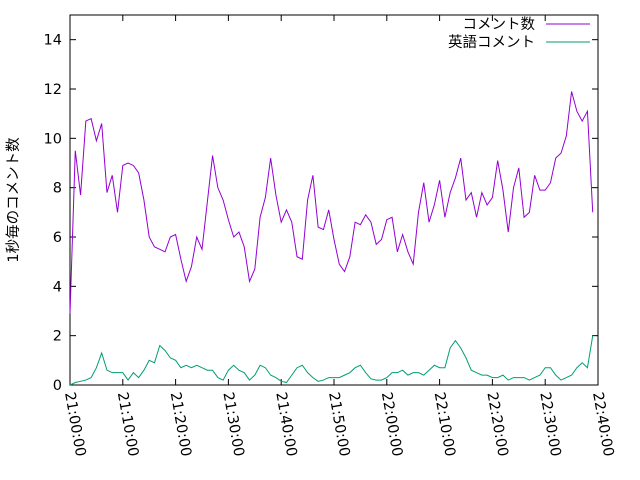 The height and width of the screenshot is (480, 640). I want to click on x-tick-label: 21:10:00, so click(127, 424).